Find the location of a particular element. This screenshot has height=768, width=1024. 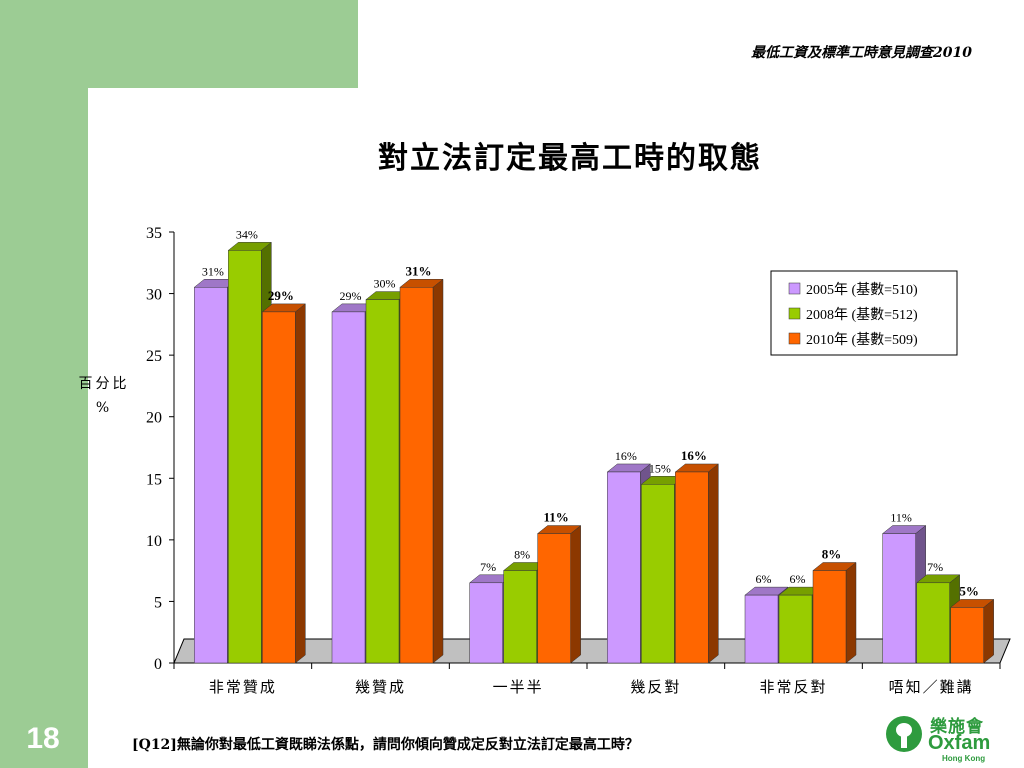

data-label: 15% is located at coordinates (660, 468).